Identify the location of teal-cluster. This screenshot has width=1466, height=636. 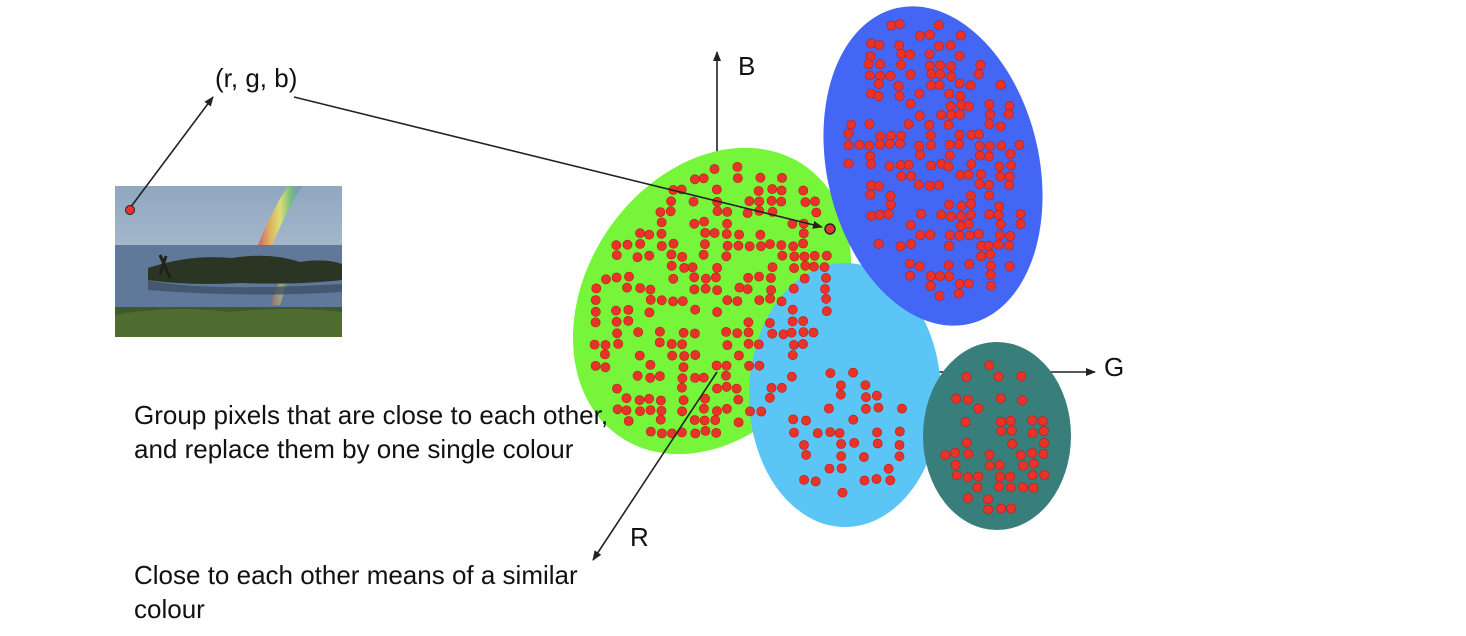
(997, 436).